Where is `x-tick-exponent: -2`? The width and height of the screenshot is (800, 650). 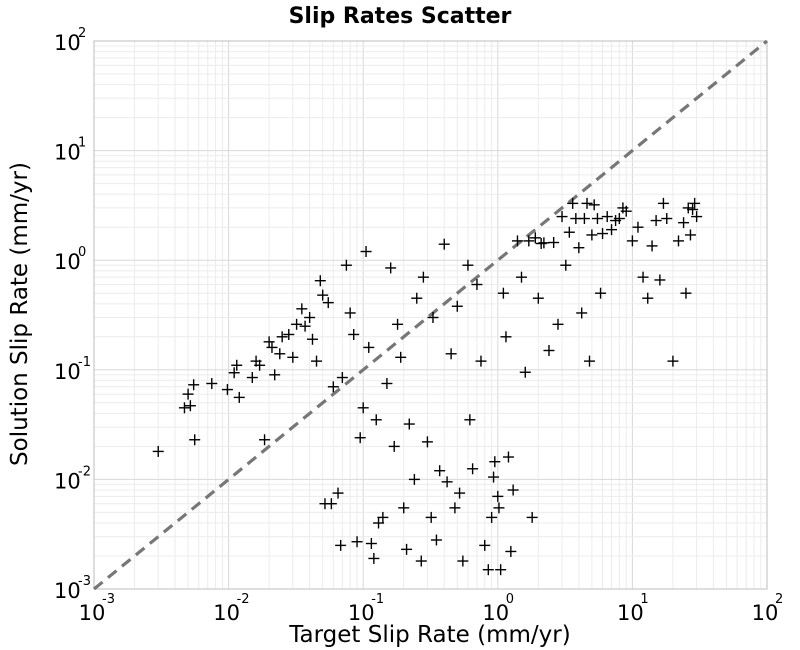 x-tick-exponent: -2 is located at coordinates (243, 599).